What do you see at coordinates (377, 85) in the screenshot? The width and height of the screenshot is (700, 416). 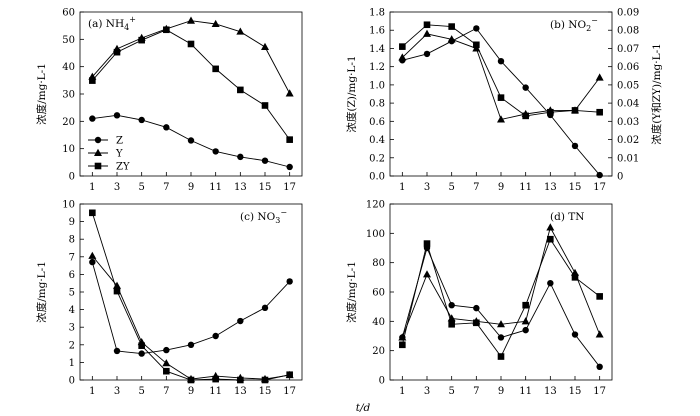 I see `y-tick-label: 1.0` at bounding box center [377, 85].